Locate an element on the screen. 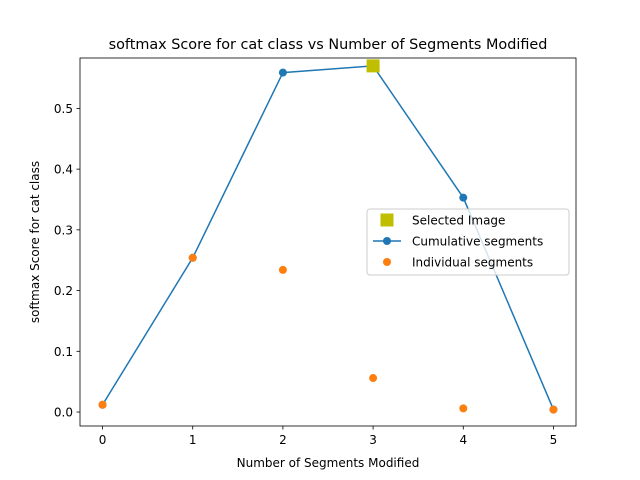 The image size is (640, 480). x-axis-ticks: 0 1 2 3 4 5 is located at coordinates (328, 436).